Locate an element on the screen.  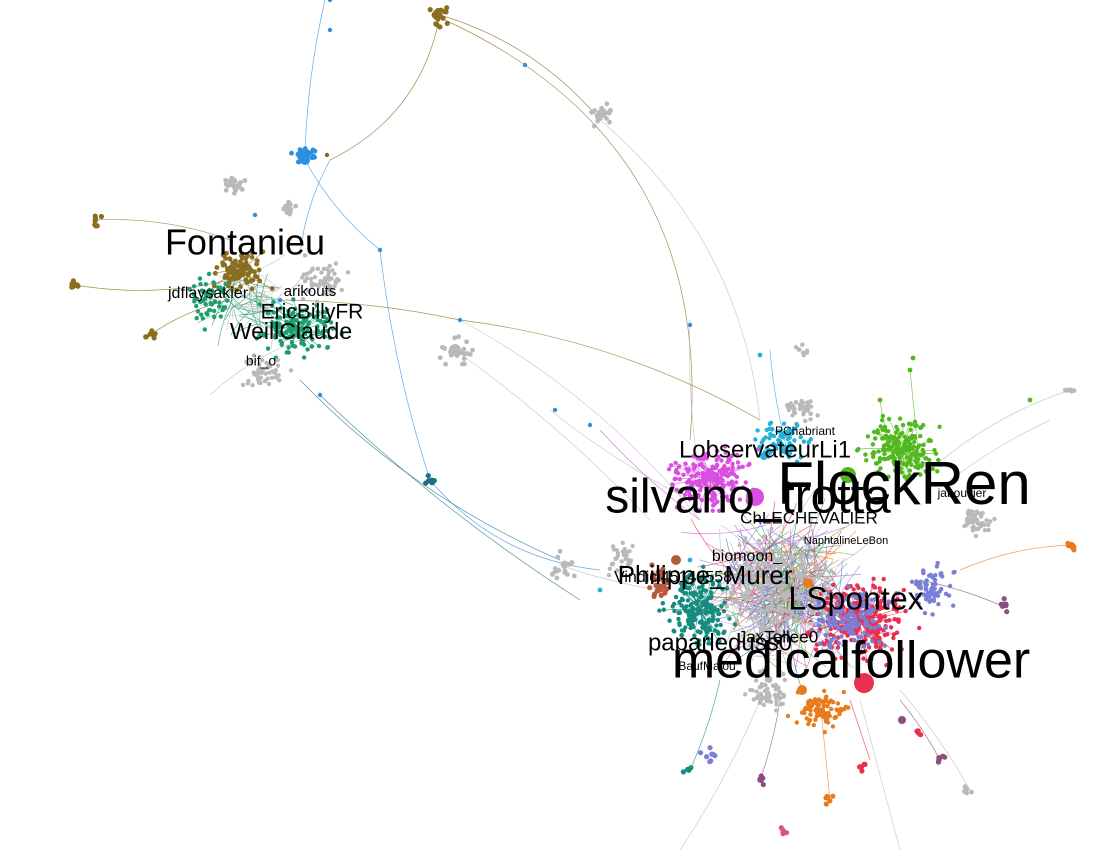
bridge-edge is located at coordinates (860, 730).